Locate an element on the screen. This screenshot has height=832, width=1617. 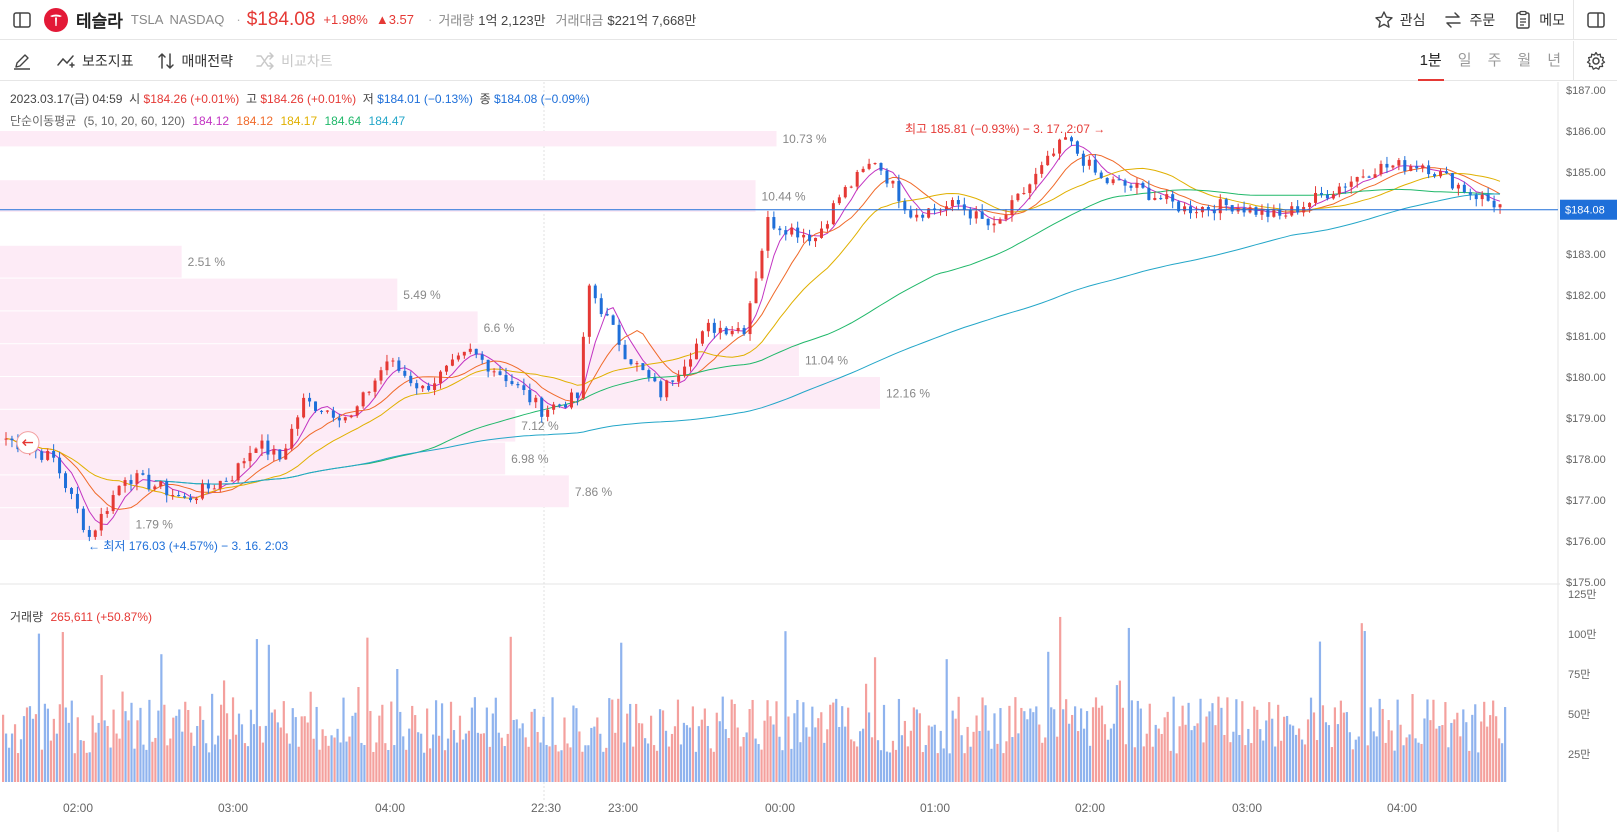
draw-button is located at coordinates (22, 61).